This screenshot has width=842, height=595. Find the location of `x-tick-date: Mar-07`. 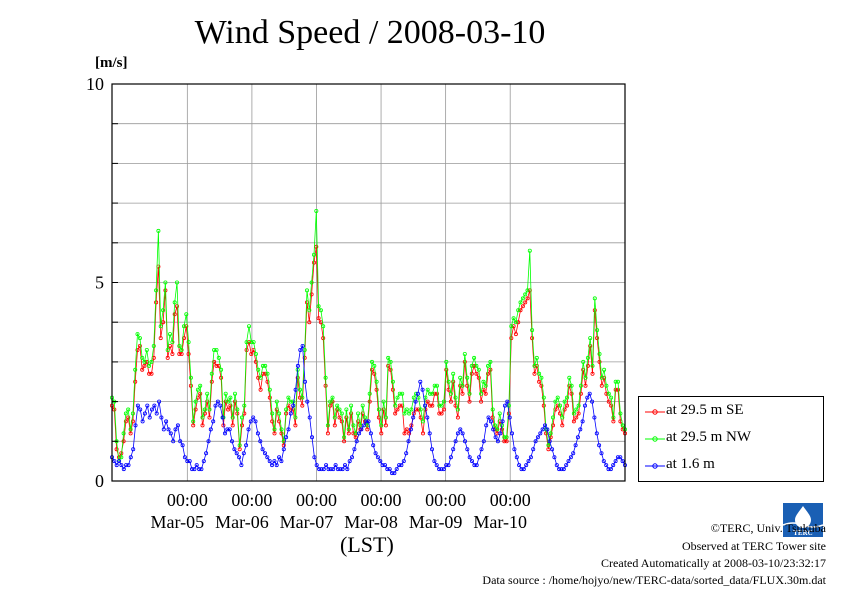

x-tick-date: Mar-07 is located at coordinates (307, 522).